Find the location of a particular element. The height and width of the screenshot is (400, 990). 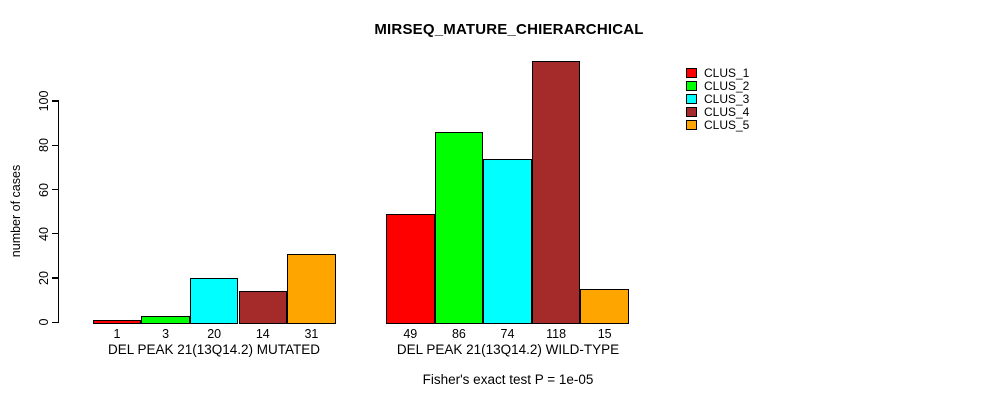

legend-label: CLUS_2 is located at coordinates (727, 85).